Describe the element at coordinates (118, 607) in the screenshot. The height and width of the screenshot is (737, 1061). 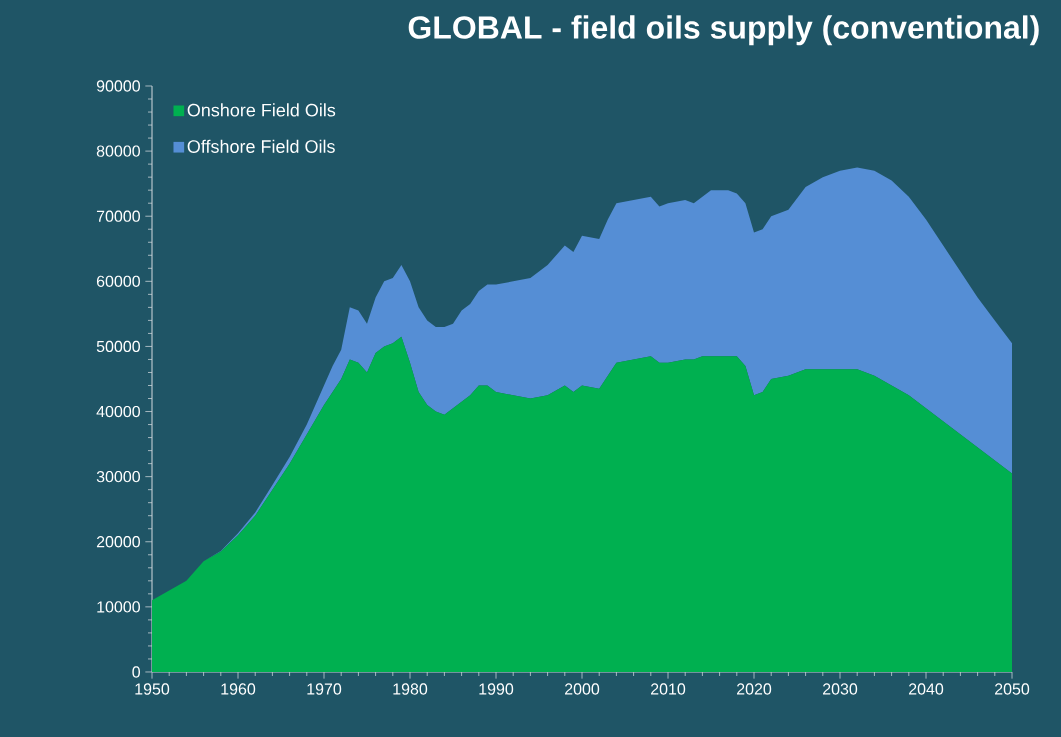
I see `y-tick-label: 10000` at that location.